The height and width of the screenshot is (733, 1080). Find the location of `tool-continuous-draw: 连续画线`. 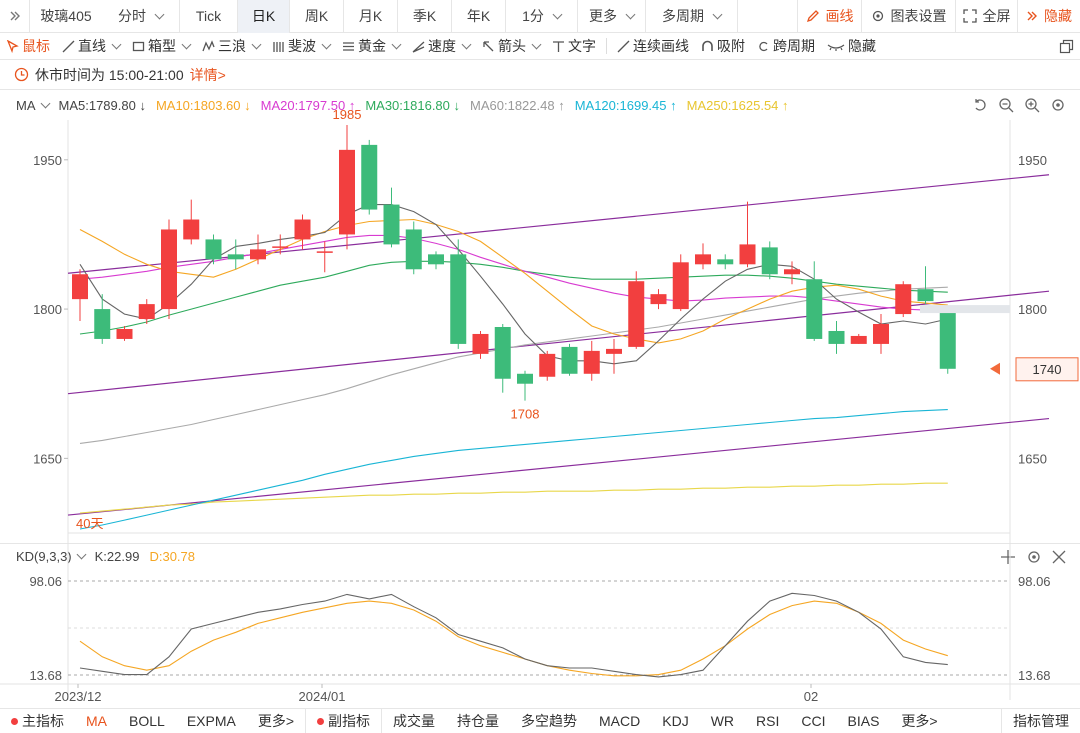

tool-continuous-draw: 连续画线 is located at coordinates (653, 46).